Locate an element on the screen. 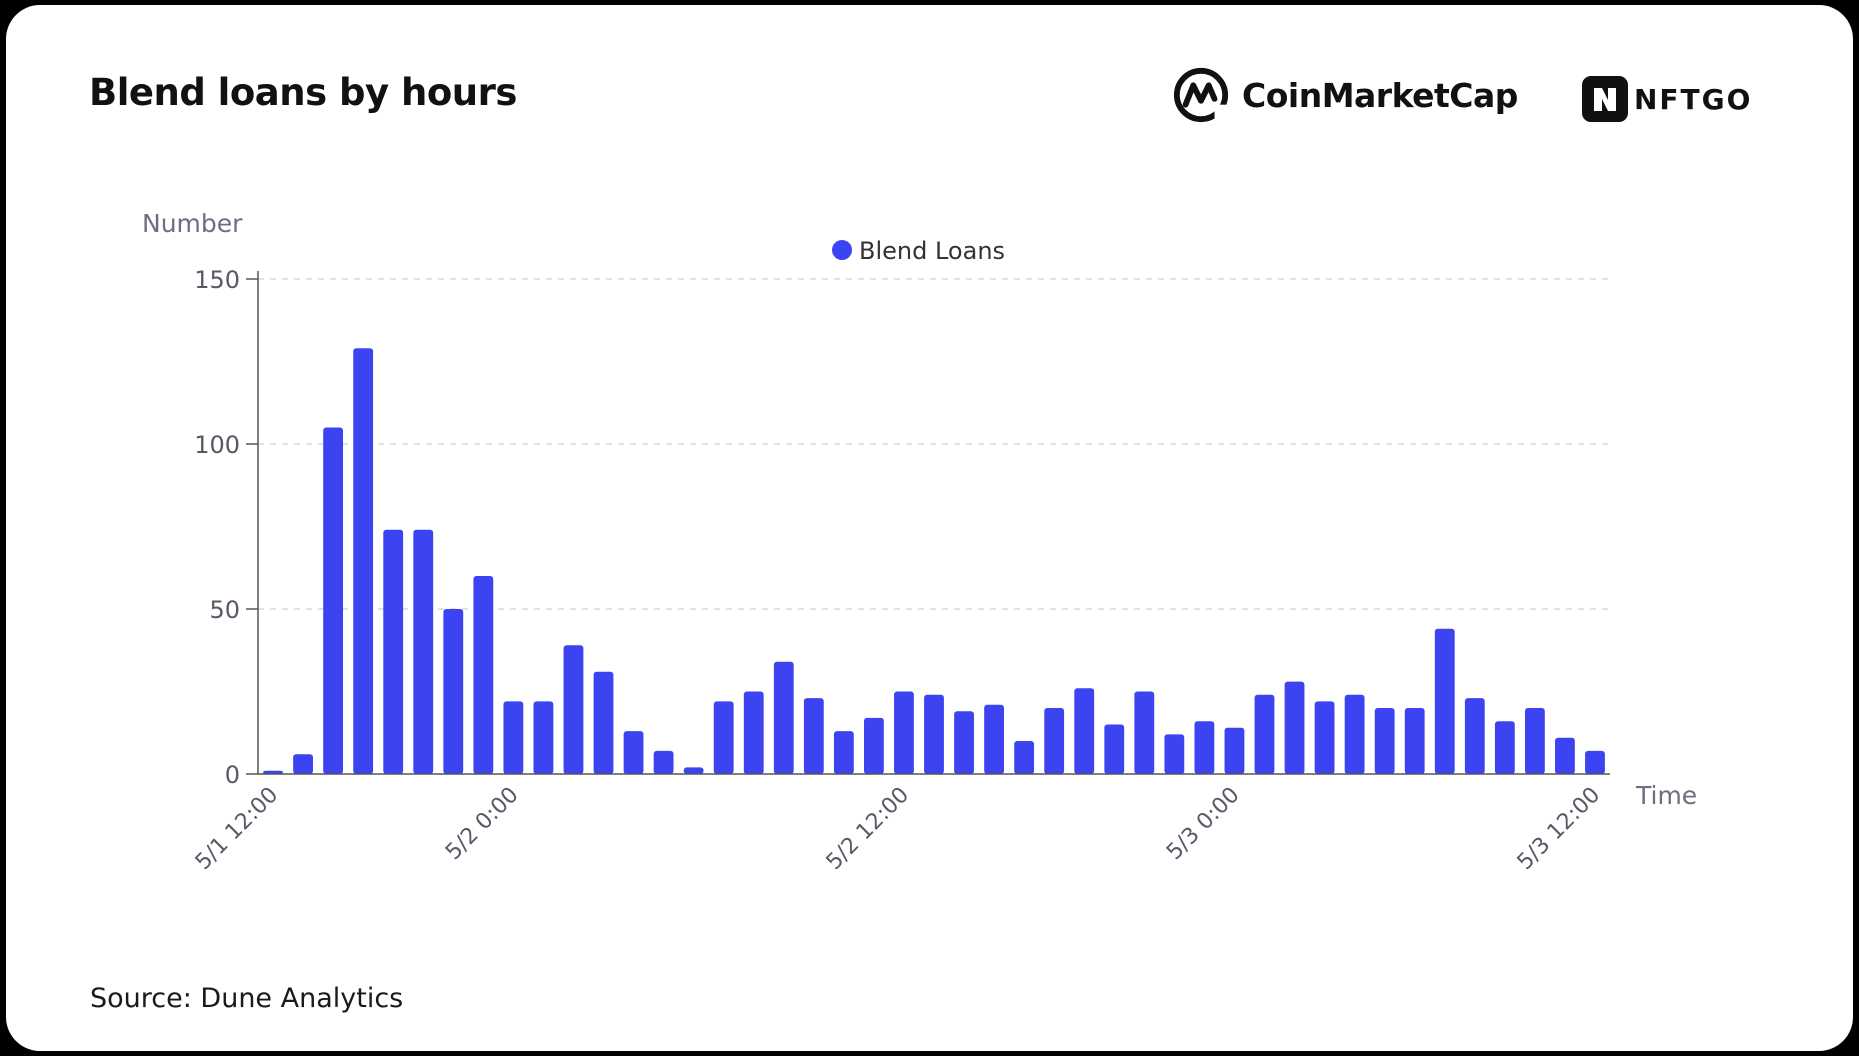 The width and height of the screenshot is (1859, 1056). nftgo-icon is located at coordinates (1605, 99).